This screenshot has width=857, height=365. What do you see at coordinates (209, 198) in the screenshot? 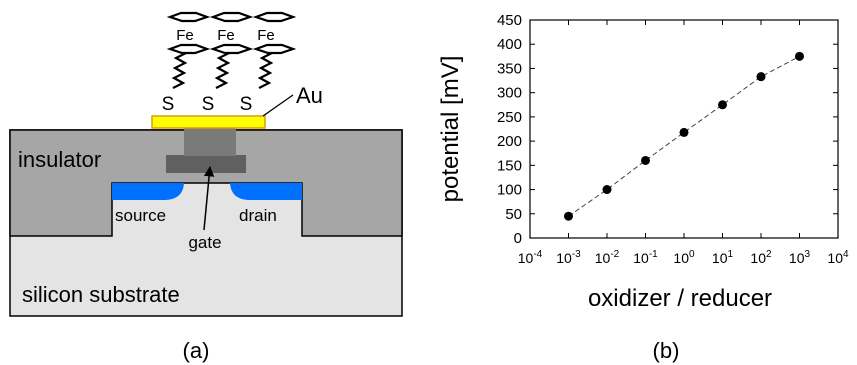
I see `gate-arrow` at bounding box center [209, 198].